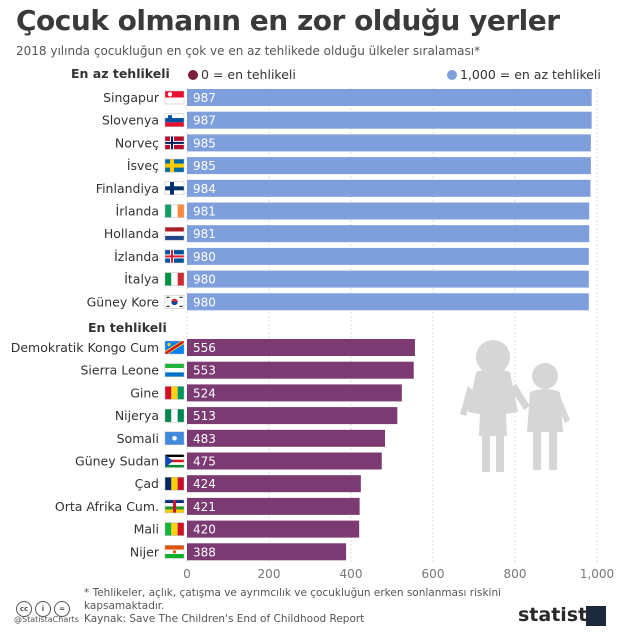 Image resolution: width=620 pixels, height=635 pixels. I want to click on dr-congo-flag-icon, so click(174, 347).